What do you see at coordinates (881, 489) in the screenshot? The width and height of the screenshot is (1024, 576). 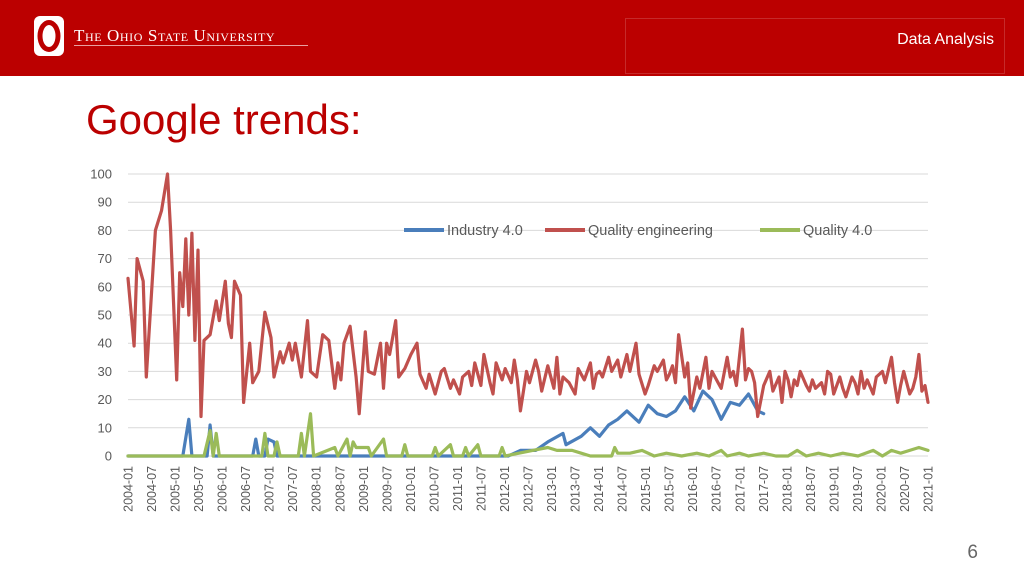 I see `x-tick-label: 2020-01` at bounding box center [881, 489].